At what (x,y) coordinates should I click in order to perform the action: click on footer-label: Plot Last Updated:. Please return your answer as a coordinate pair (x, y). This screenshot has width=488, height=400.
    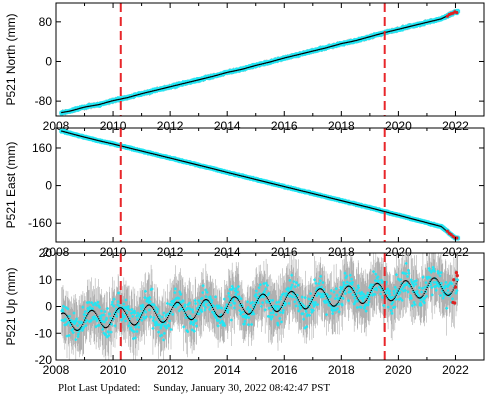
    Looking at the image, I should click on (99, 388).